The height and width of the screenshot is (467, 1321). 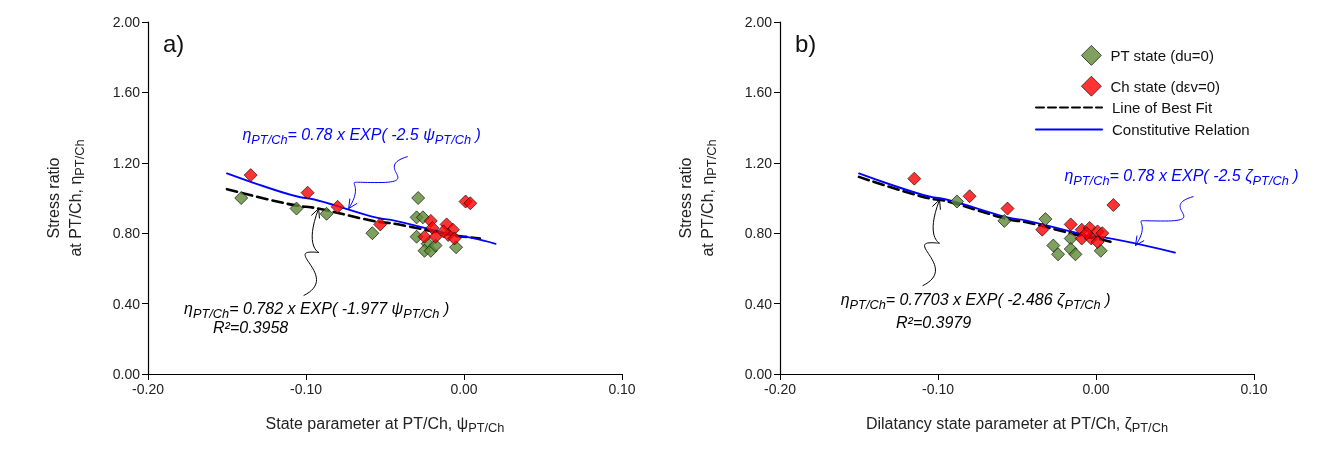 I want to click on legend-label: PT state (du=0), so click(x=1162, y=55).